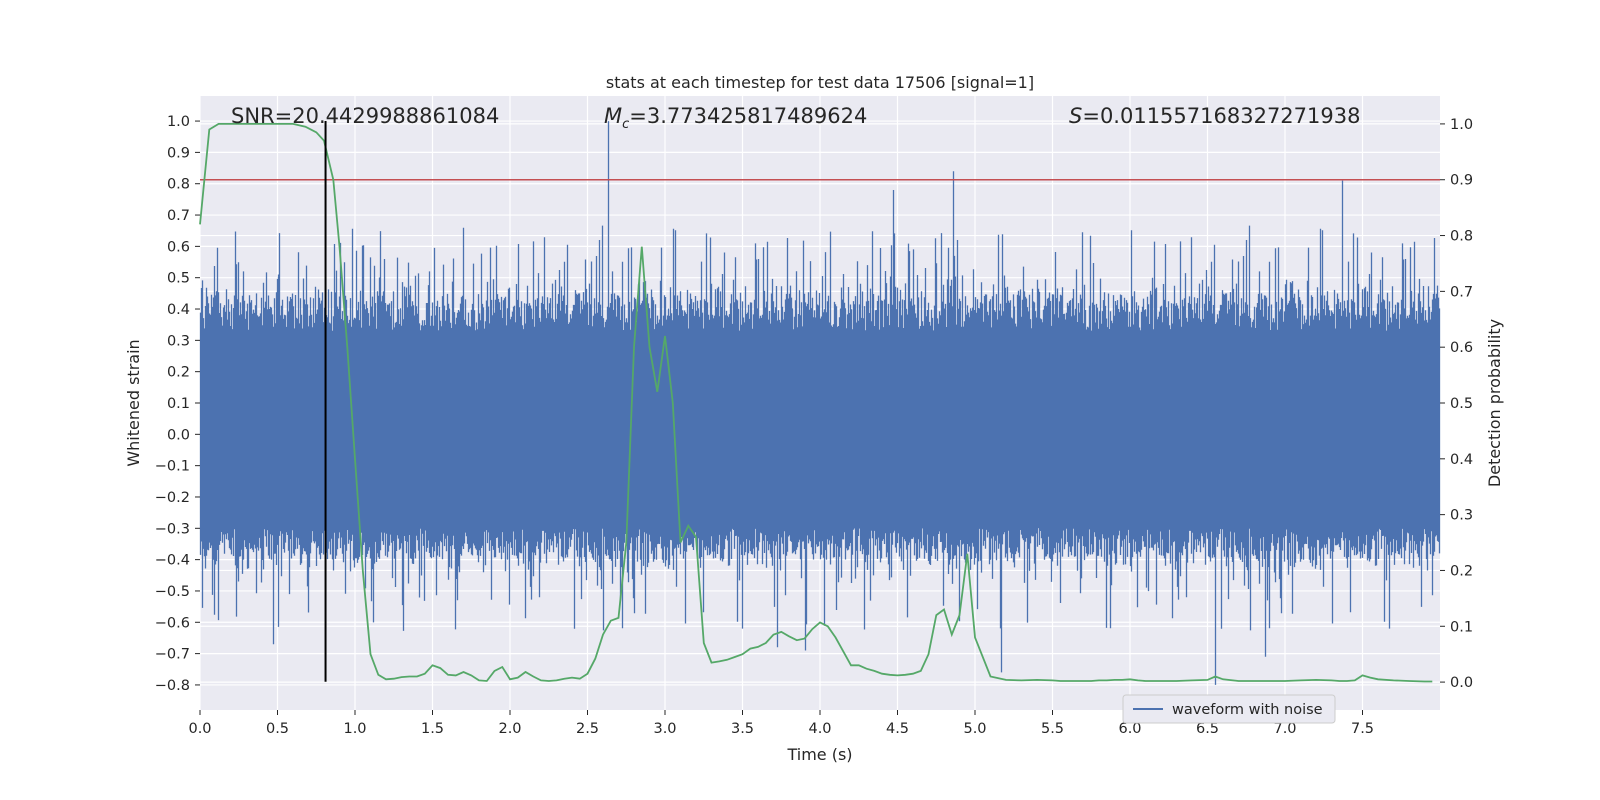 The width and height of the screenshot is (1600, 800). I want to click on x-tick-label: 0.0, so click(199, 729).